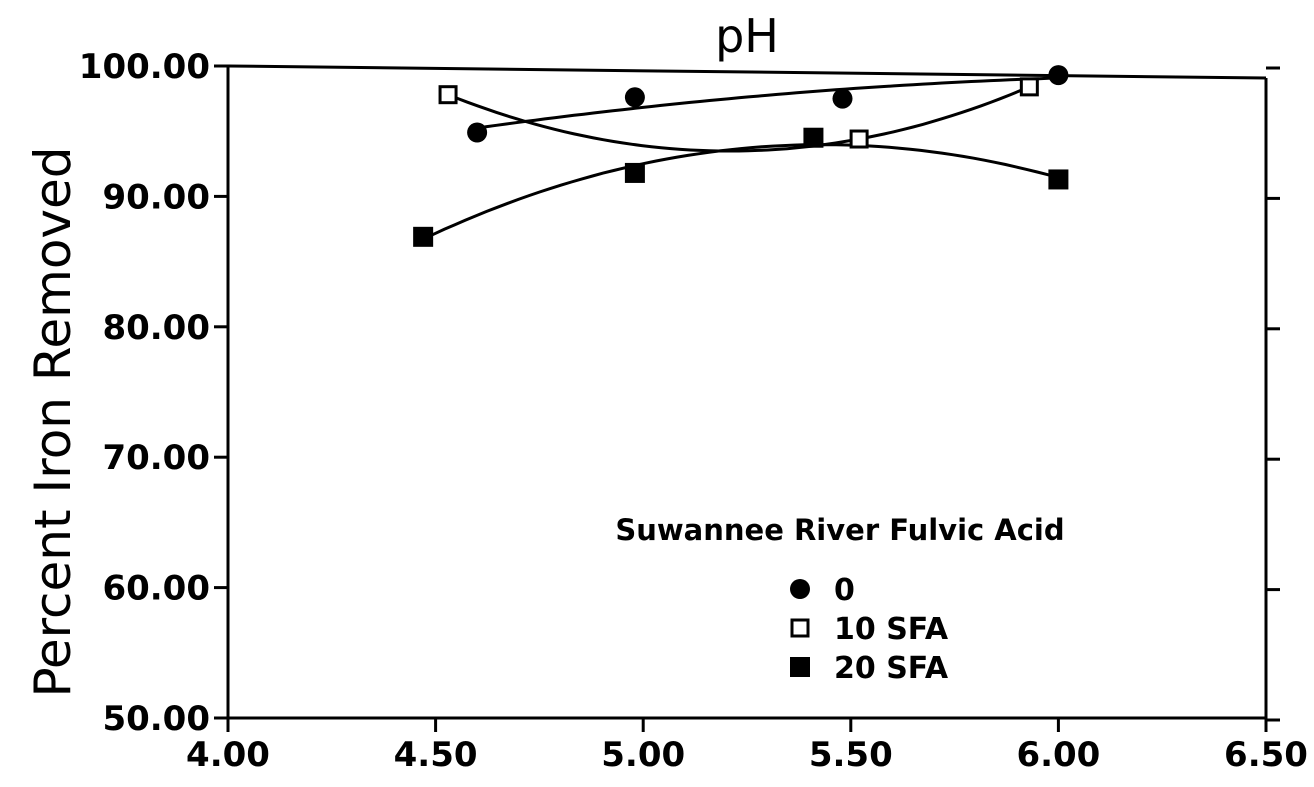 The image size is (1314, 787). I want to click on legend-label: 10 SFA, so click(891, 629).